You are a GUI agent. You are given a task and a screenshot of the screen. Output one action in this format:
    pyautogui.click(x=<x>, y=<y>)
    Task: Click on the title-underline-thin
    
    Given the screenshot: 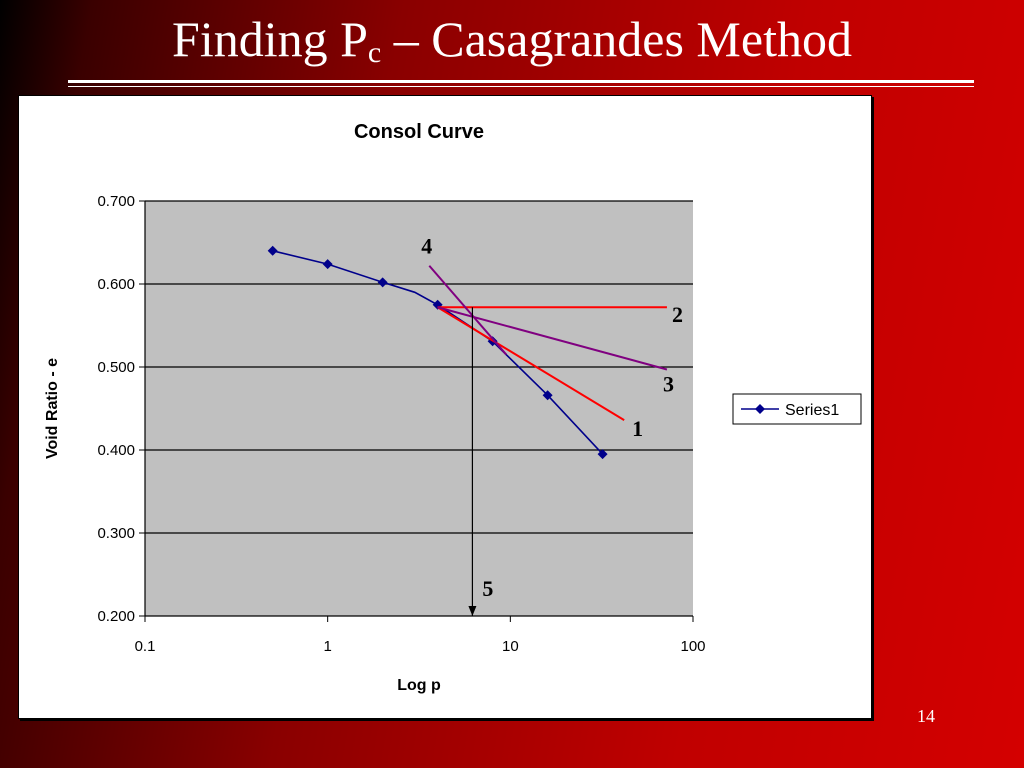 What is the action you would take?
    pyautogui.click(x=521, y=86)
    